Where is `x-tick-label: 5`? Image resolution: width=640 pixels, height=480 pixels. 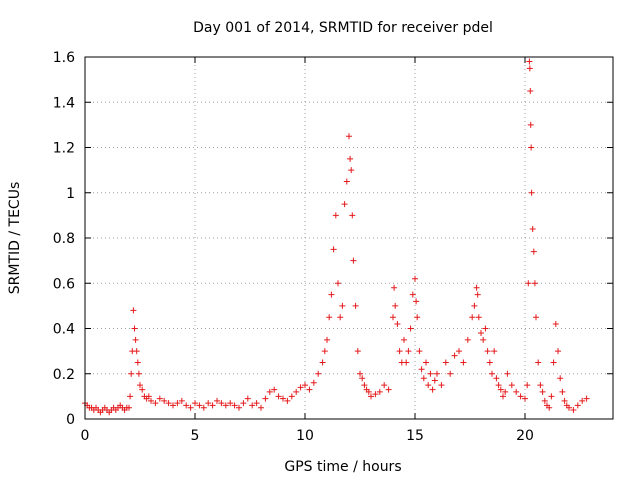
x-tick-label: 5 is located at coordinates (195, 436).